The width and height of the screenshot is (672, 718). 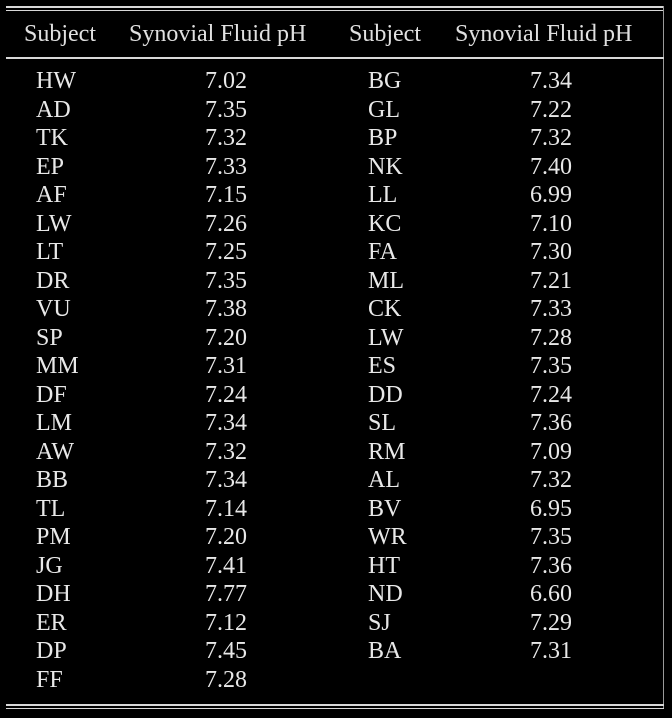 I want to click on cell-ph-left: 7.15, so click(x=226, y=195).